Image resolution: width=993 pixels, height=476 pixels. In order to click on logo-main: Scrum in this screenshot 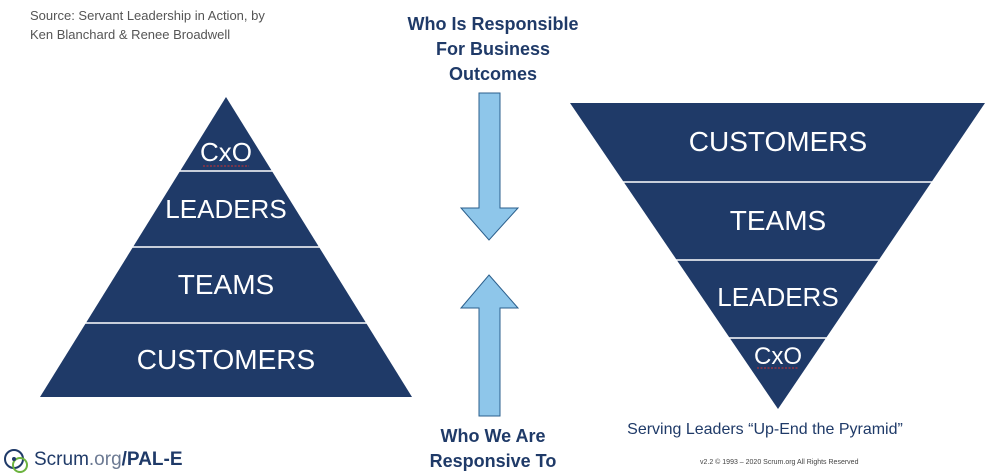, I will do `click(61, 459)`.